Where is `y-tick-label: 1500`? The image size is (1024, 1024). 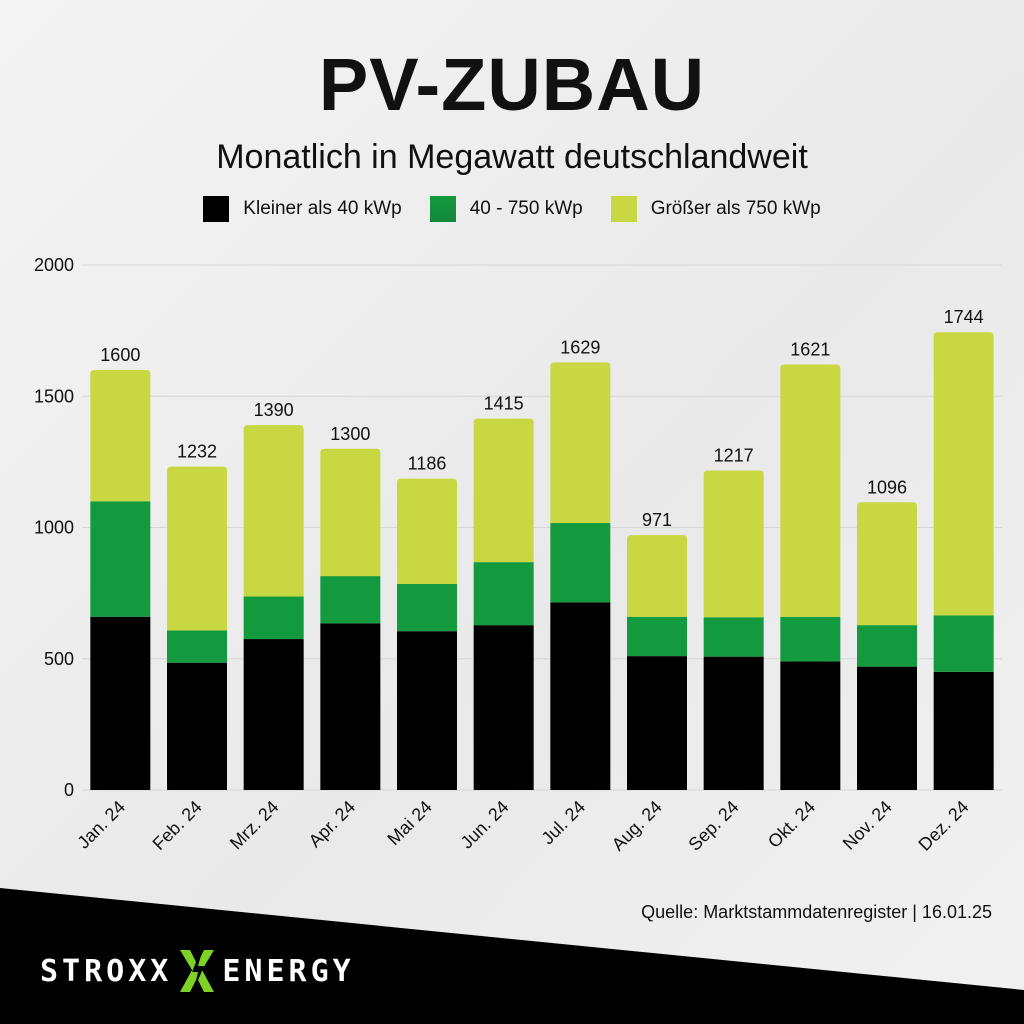 y-tick-label: 1500 is located at coordinates (54, 396).